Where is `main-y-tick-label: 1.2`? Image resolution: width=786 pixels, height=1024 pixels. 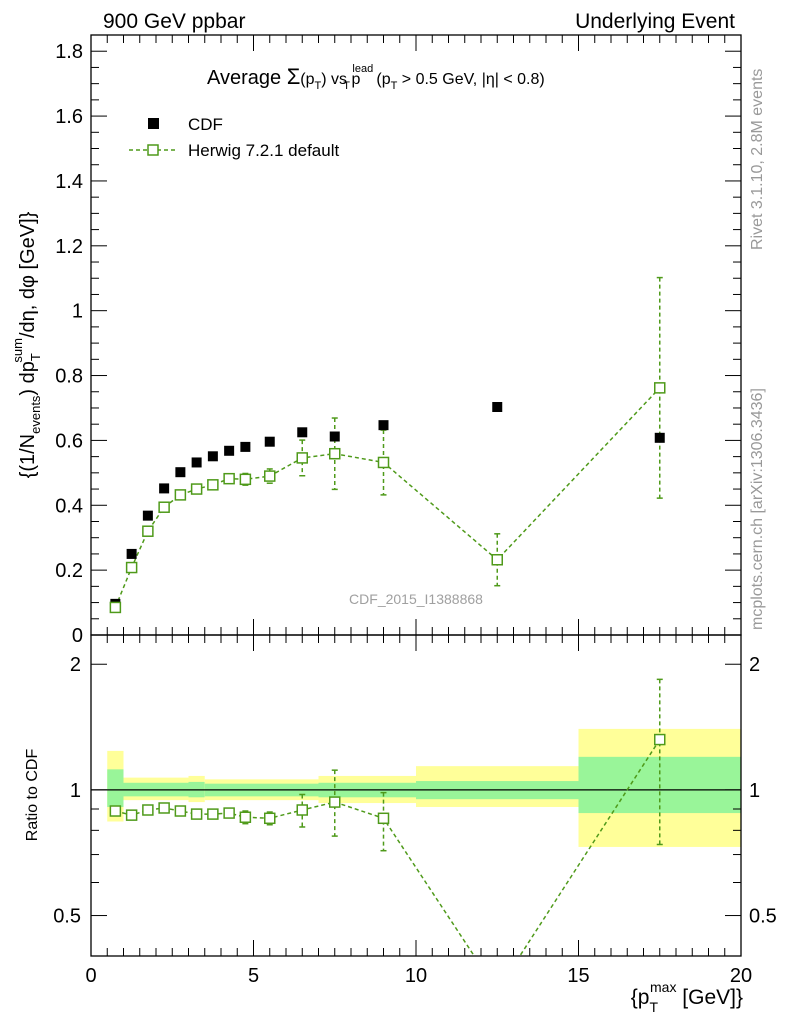
main-y-tick-label: 1.2 is located at coordinates (69, 247).